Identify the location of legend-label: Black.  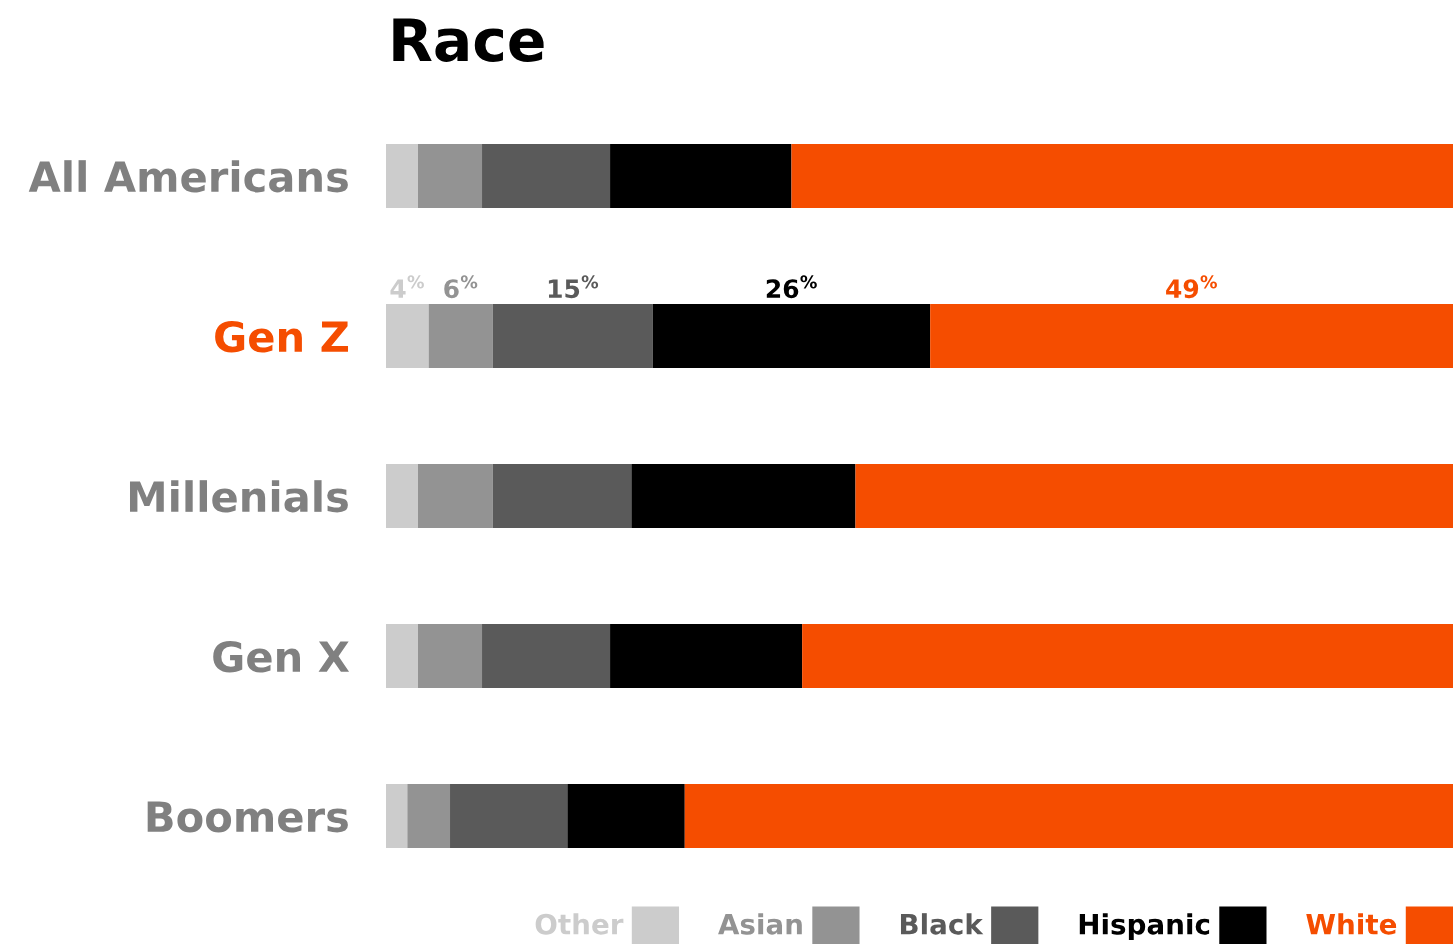
(942, 924).